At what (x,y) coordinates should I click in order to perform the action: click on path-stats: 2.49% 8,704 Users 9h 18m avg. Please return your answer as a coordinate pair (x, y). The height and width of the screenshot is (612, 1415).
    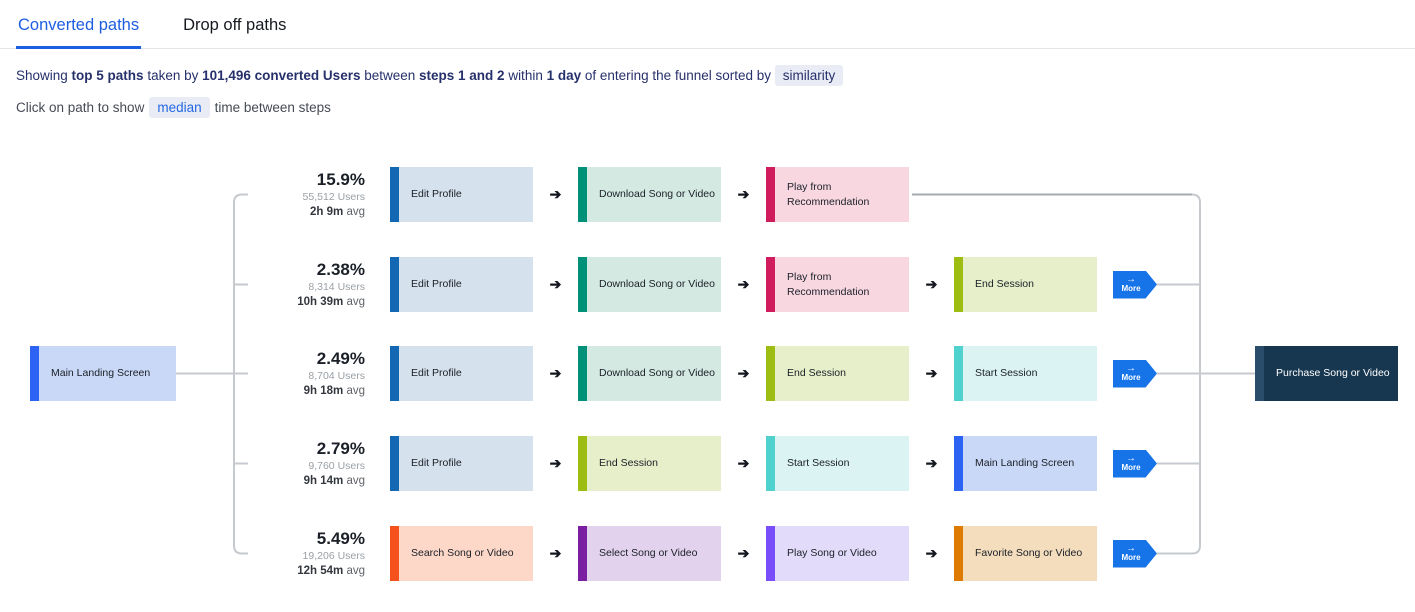
    Looking at the image, I should click on (307, 373).